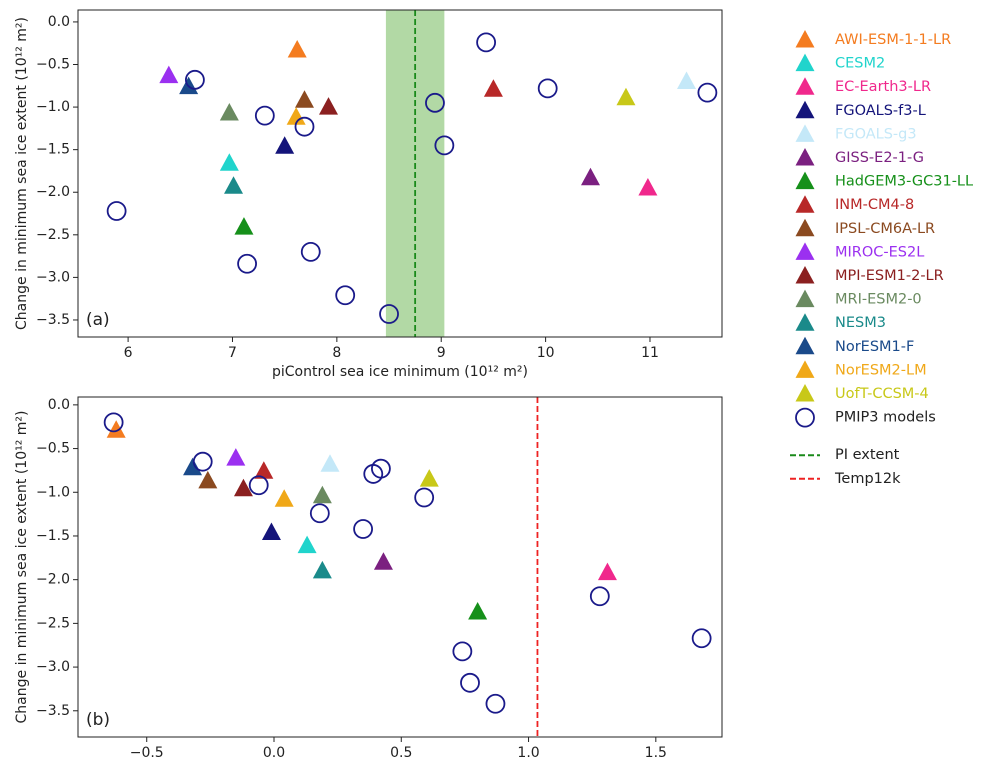 Image resolution: width=998 pixels, height=761 pixels. I want to click on x-tick-label: 9, so click(441, 353).